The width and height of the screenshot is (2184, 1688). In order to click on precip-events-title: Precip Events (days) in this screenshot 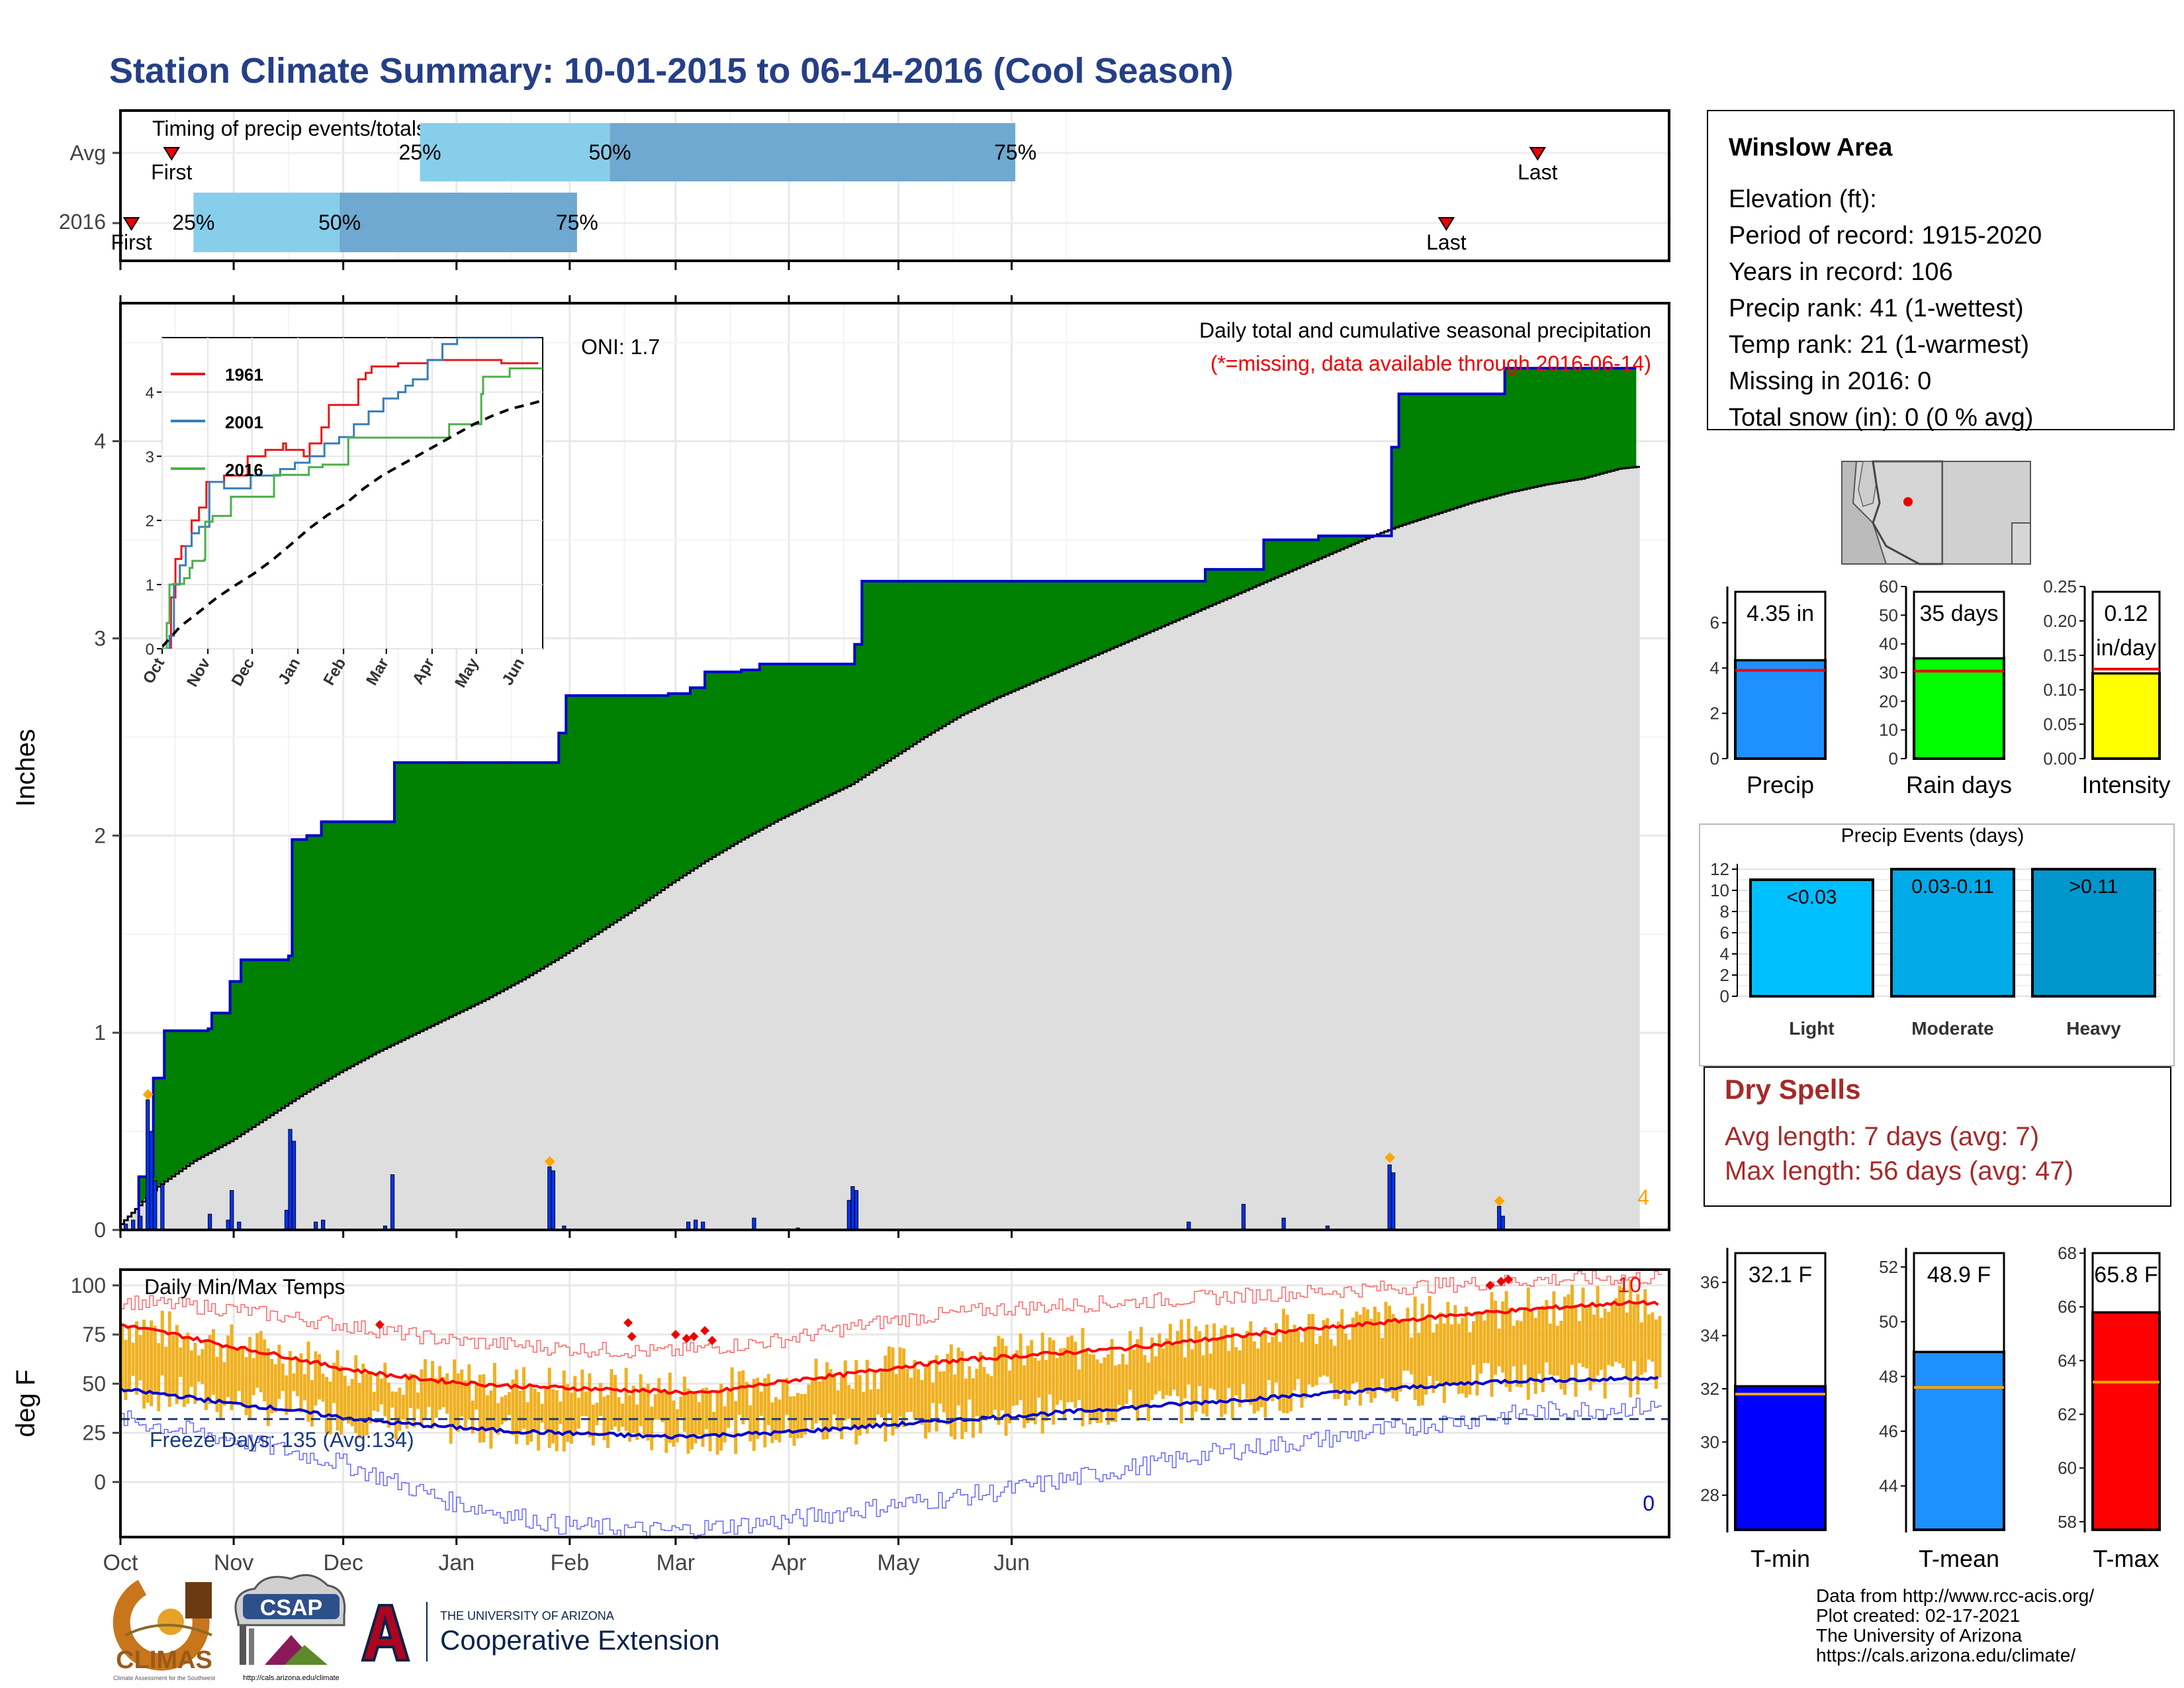, I will do `click(1933, 836)`.